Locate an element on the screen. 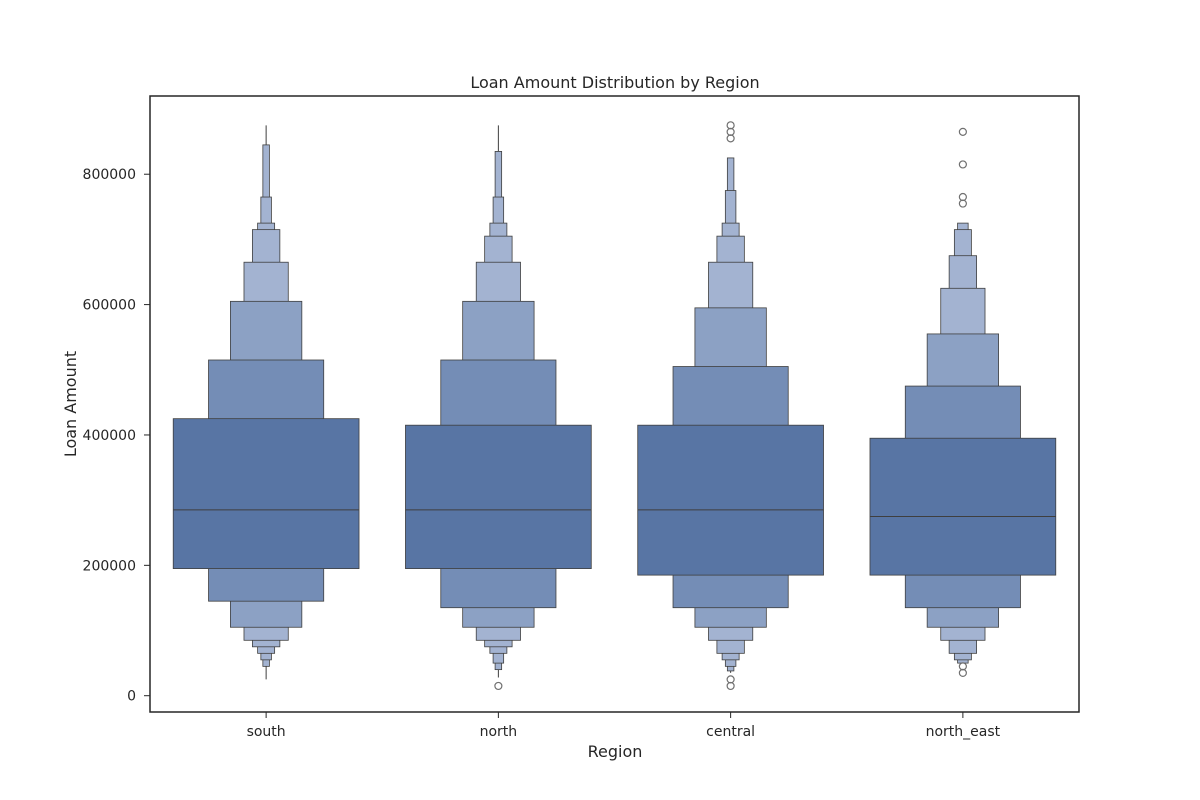 This screenshot has width=1200, height=800. boxen-group-south is located at coordinates (266, 402).